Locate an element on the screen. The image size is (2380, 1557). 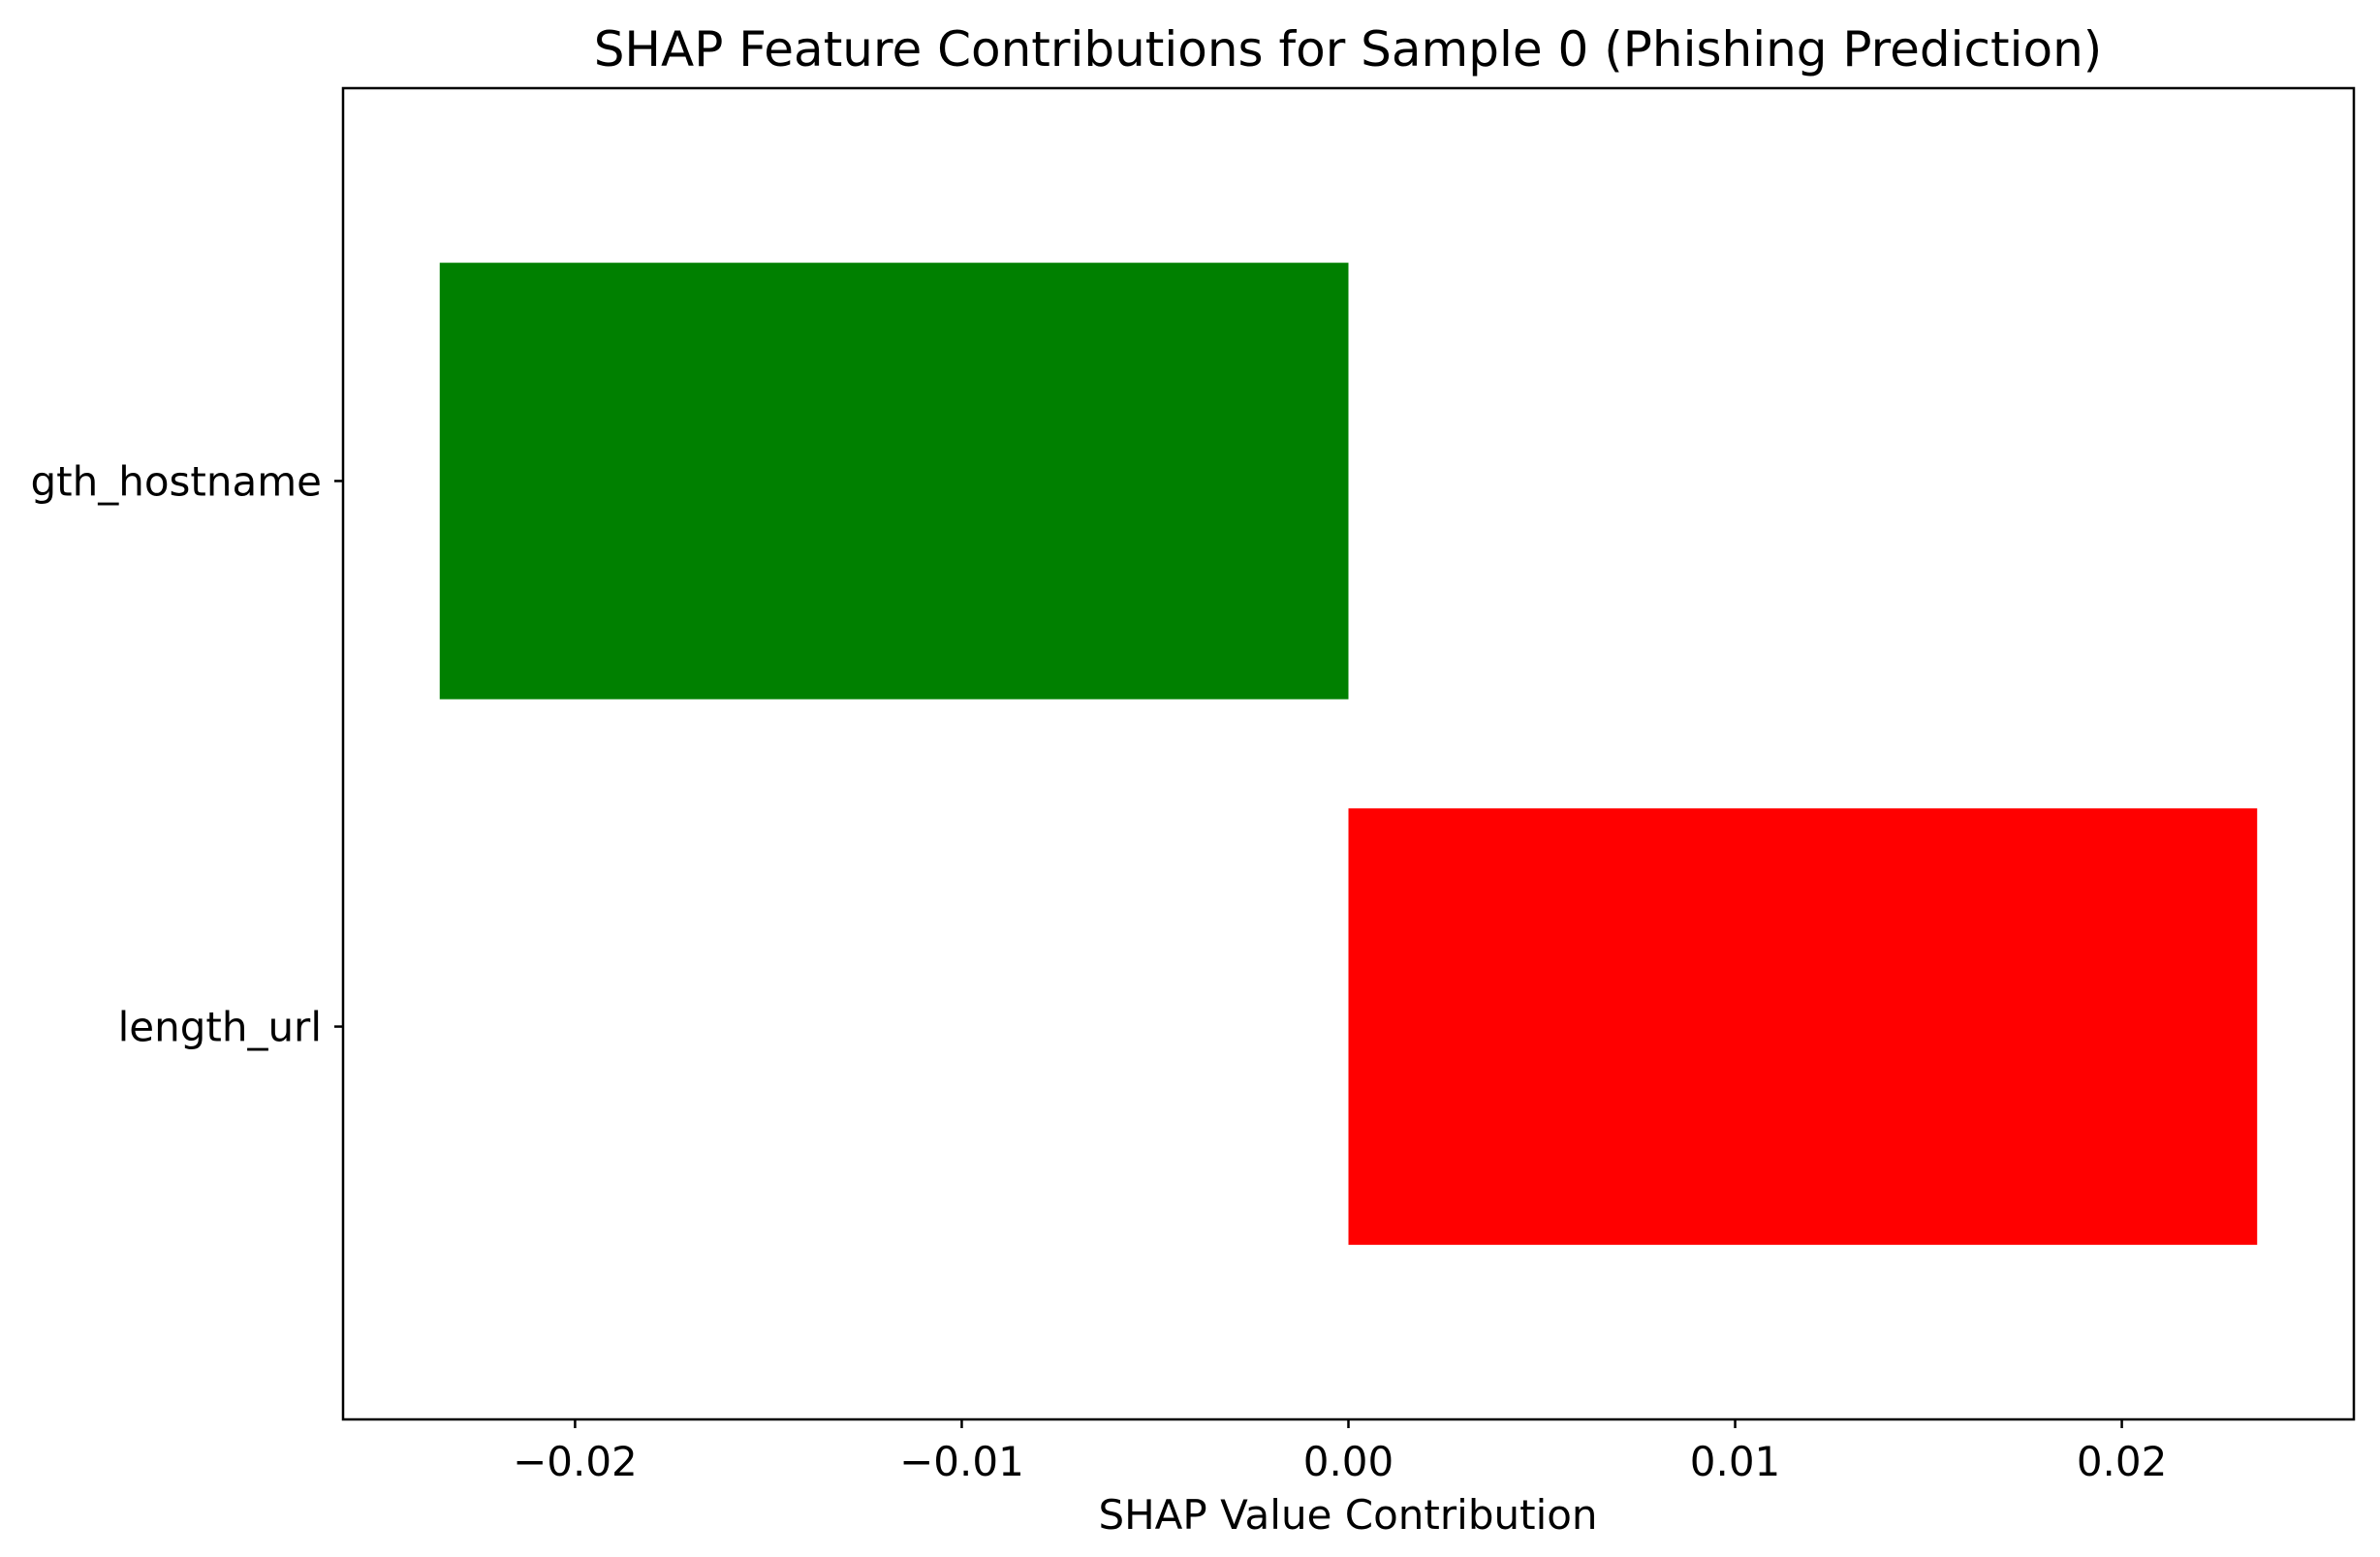
x-tick-label: −0.01 is located at coordinates (962, 1462).